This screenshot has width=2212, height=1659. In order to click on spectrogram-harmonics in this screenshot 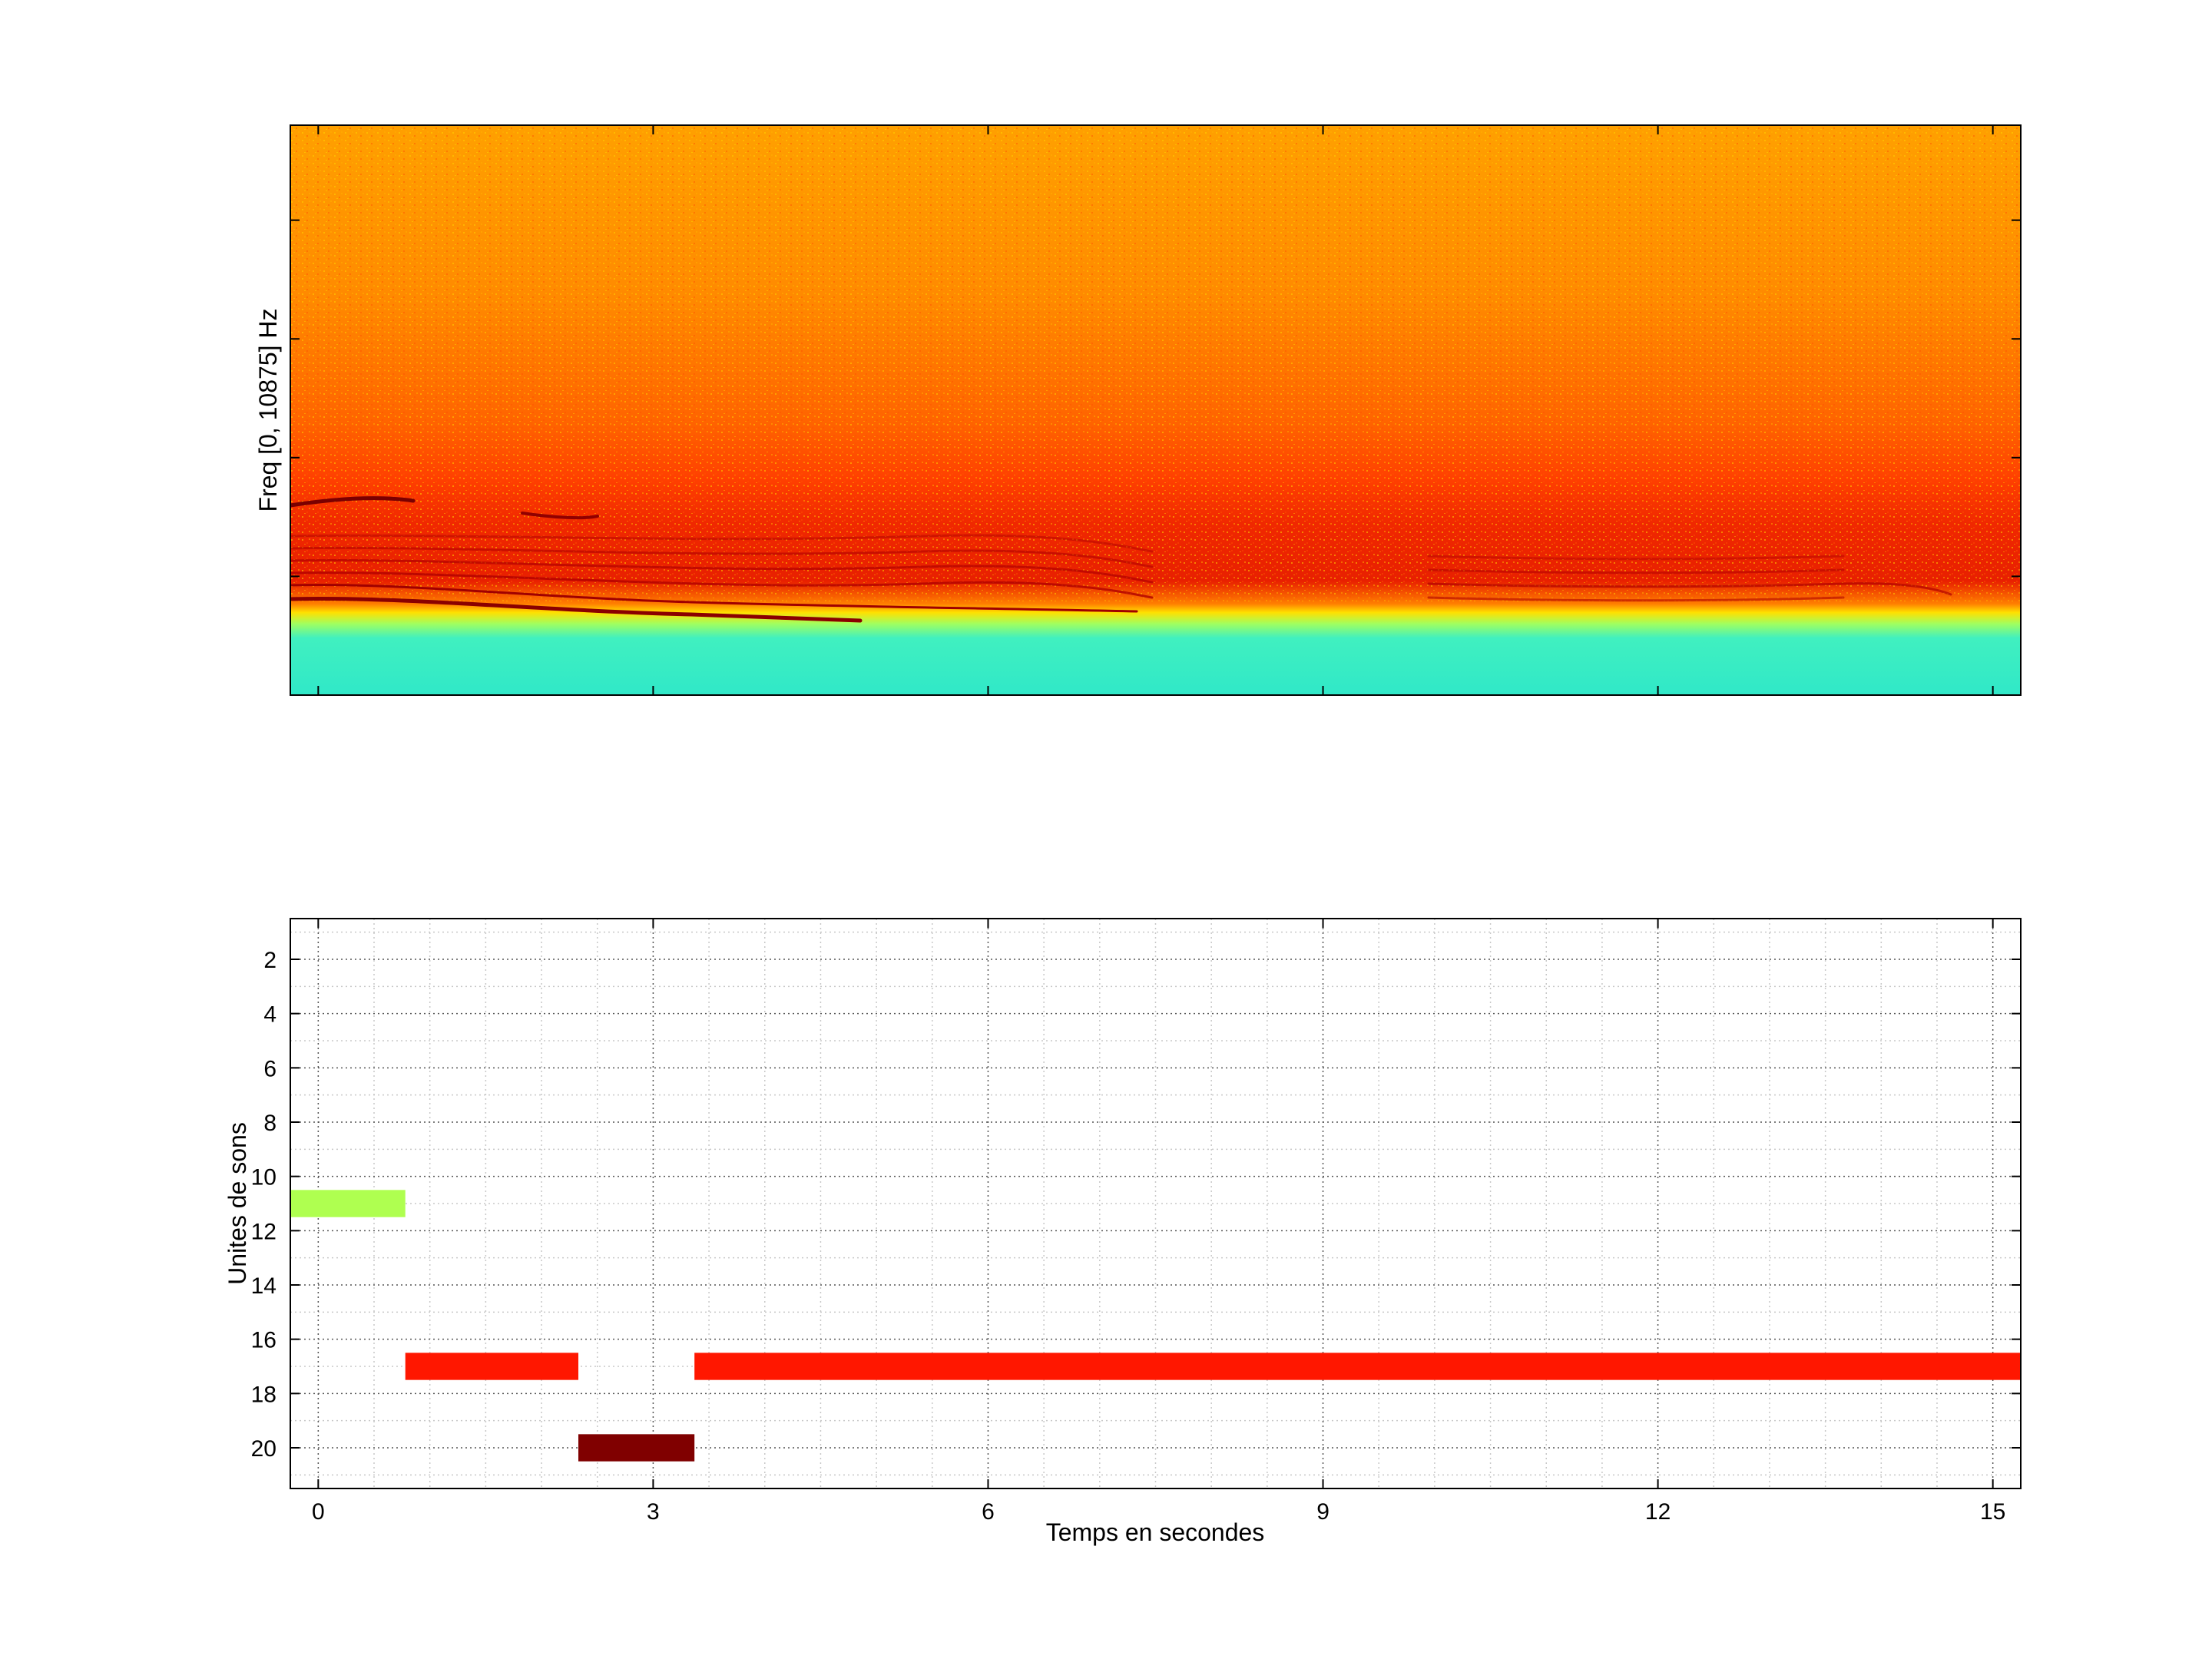, I will do `click(1121, 560)`.